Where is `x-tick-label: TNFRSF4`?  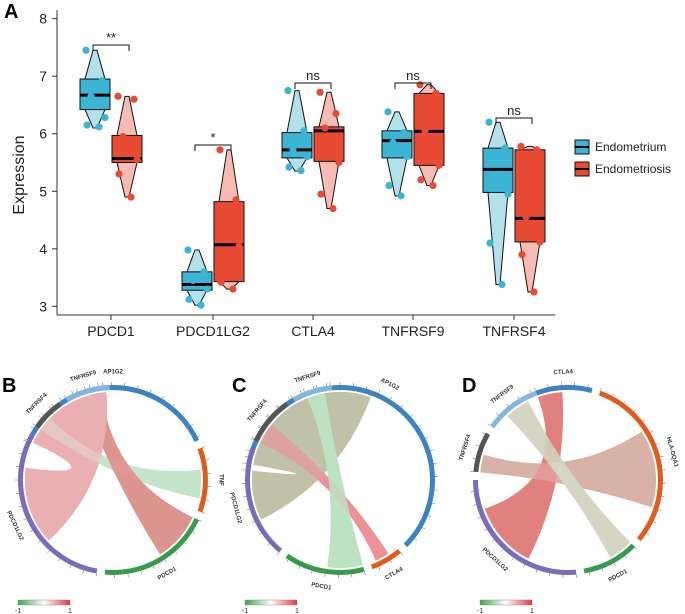 x-tick-label: TNFRSF4 is located at coordinates (514, 331).